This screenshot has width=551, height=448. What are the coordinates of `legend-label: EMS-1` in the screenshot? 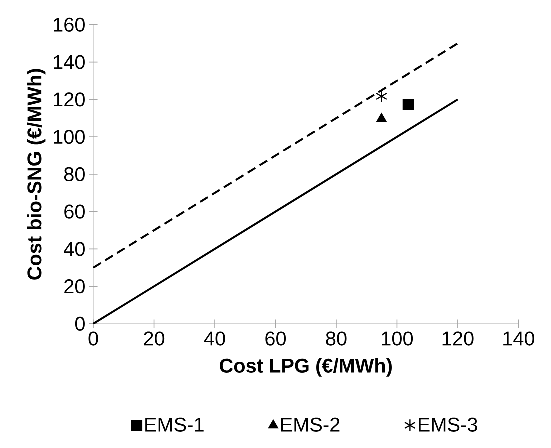 It's located at (175, 425).